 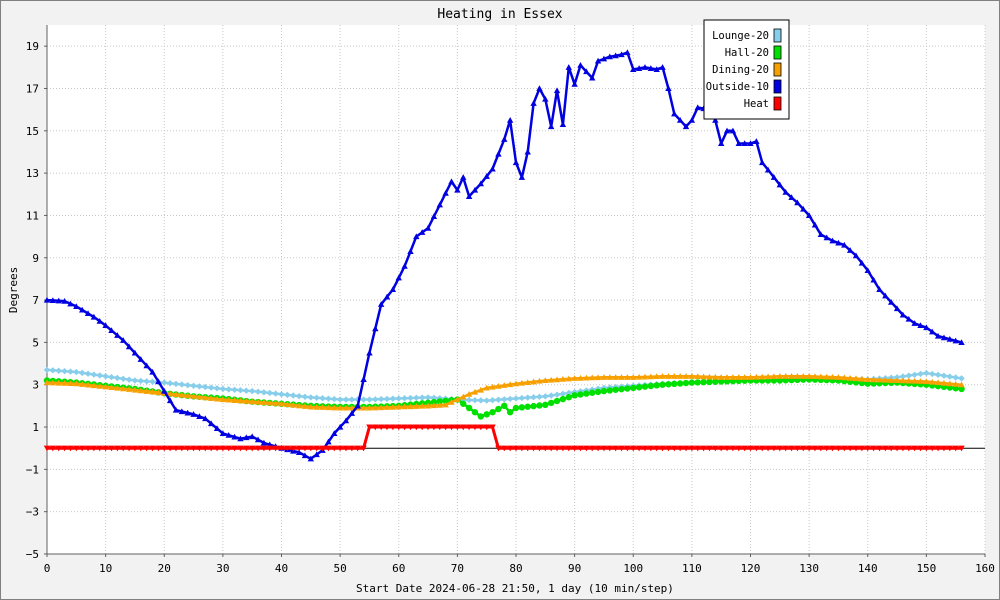 What do you see at coordinates (32, 512) in the screenshot?
I see `y-tick-label: −3` at bounding box center [32, 512].